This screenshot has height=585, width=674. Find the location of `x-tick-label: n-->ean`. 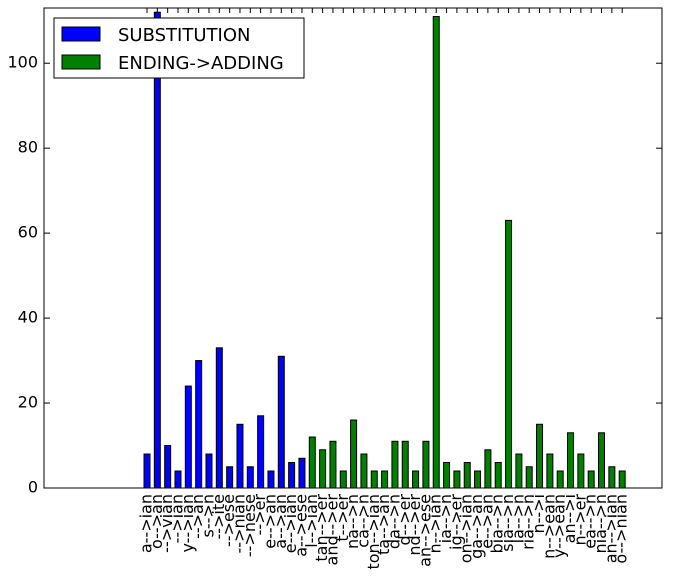

x-tick-label: n-->ean is located at coordinates (548, 526).